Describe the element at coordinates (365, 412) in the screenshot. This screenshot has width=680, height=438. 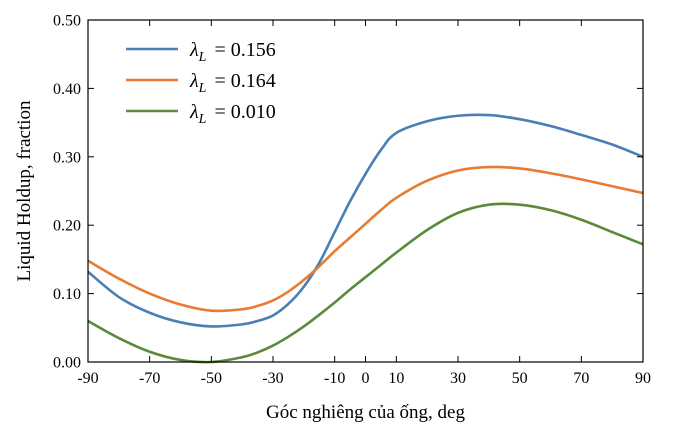
I see `x-axis-title: Góc nghiêng của ống, deg` at that location.